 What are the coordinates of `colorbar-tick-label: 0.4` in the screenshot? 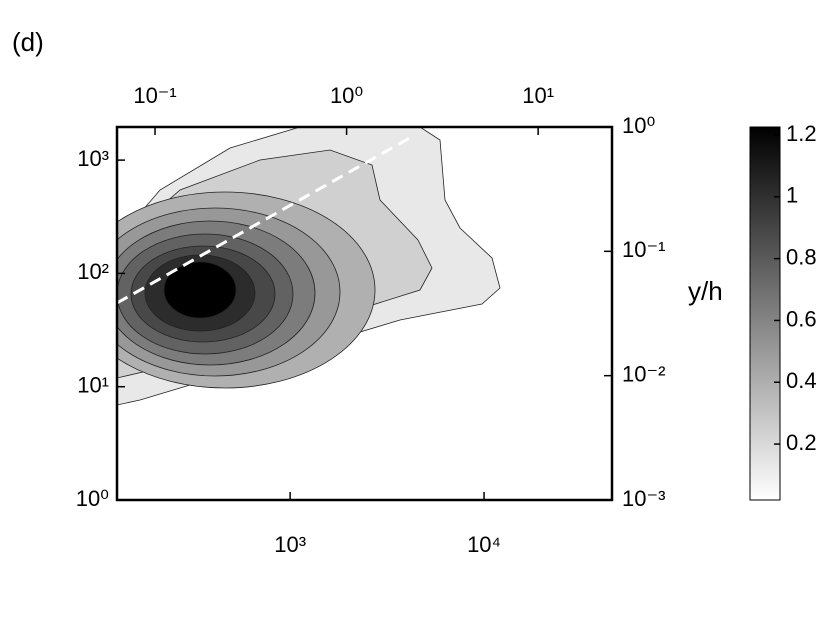 It's located at (801, 380).